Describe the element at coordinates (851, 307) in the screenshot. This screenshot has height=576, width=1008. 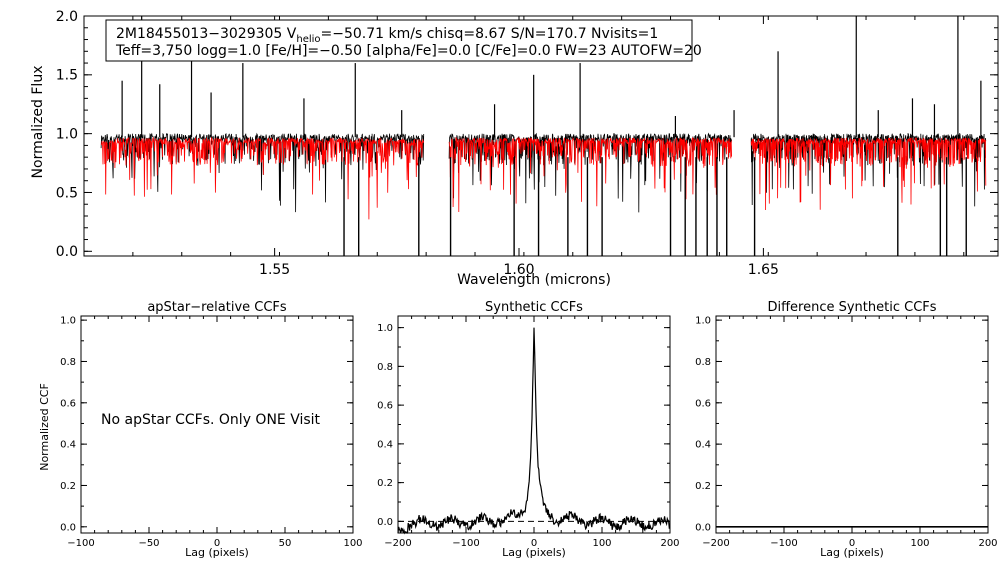
I see `difference-ccf-title: Difference Synthetic CCFs` at that location.